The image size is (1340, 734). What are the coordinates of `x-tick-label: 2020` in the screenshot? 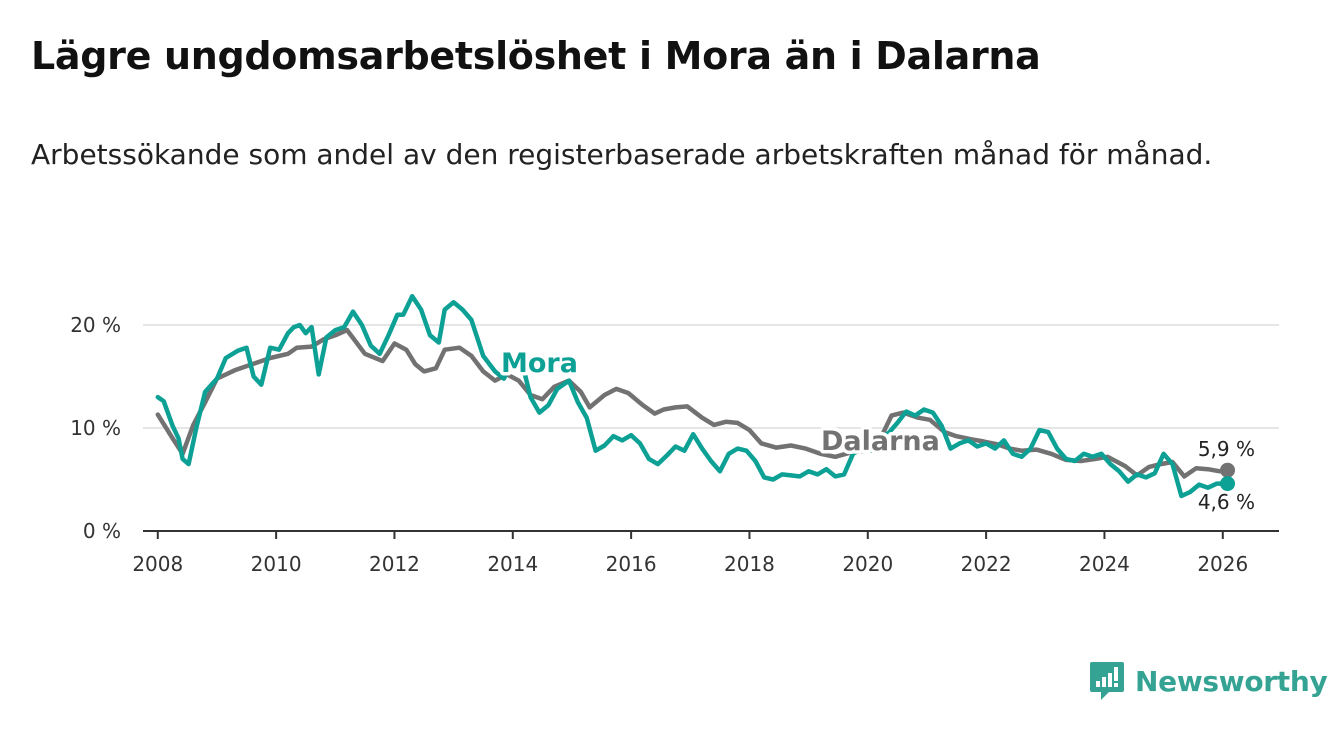 It's located at (867, 564).